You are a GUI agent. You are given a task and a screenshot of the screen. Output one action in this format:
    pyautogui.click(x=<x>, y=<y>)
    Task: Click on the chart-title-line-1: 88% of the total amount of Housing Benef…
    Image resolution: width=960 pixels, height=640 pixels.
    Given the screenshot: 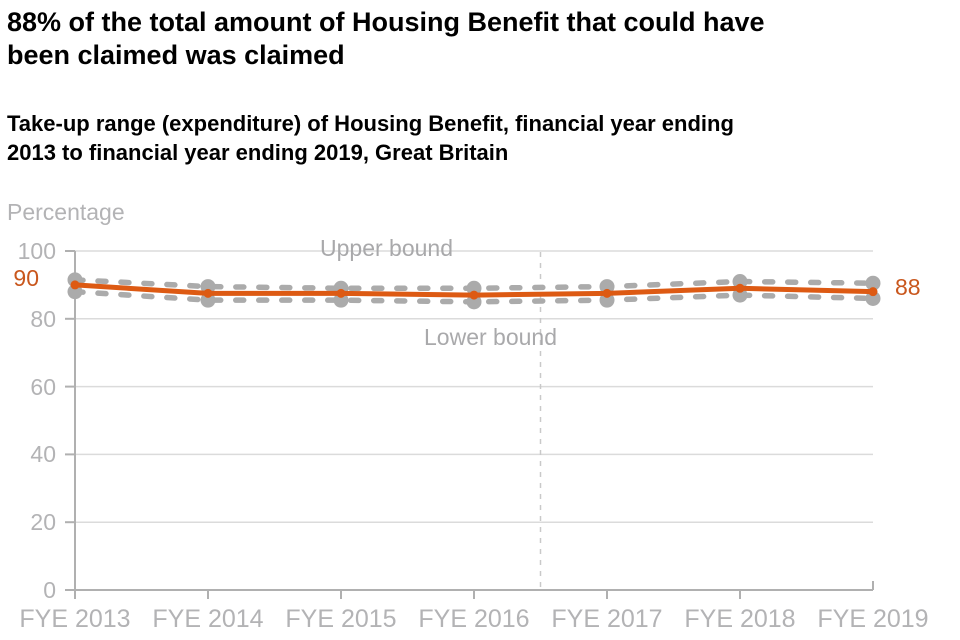 What is the action you would take?
    pyautogui.click(x=386, y=22)
    